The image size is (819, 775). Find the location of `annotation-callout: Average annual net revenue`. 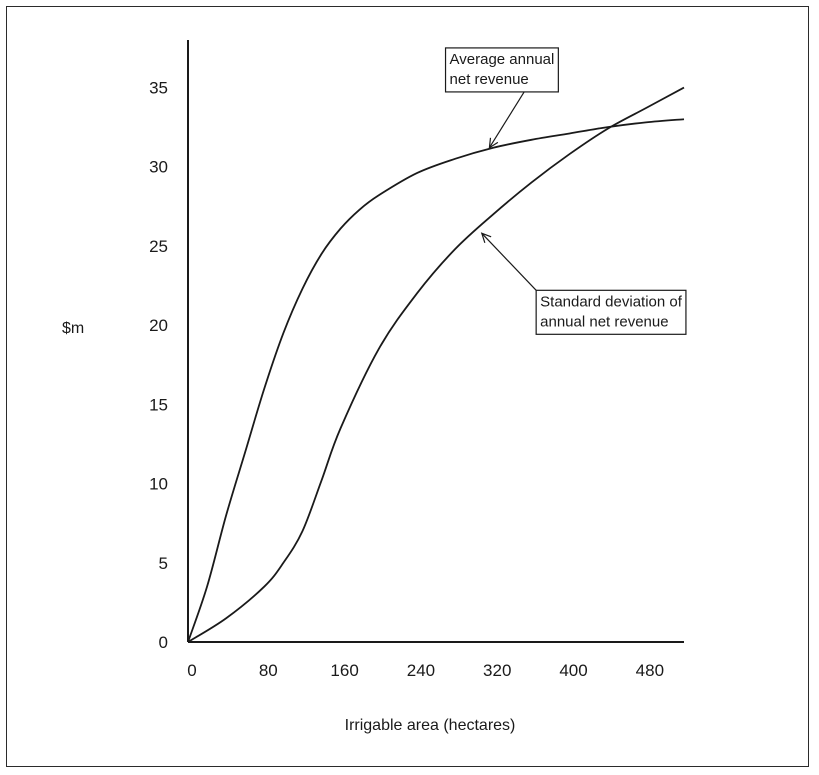

annotation-callout: Average annual net revenue is located at coordinates (501, 98).